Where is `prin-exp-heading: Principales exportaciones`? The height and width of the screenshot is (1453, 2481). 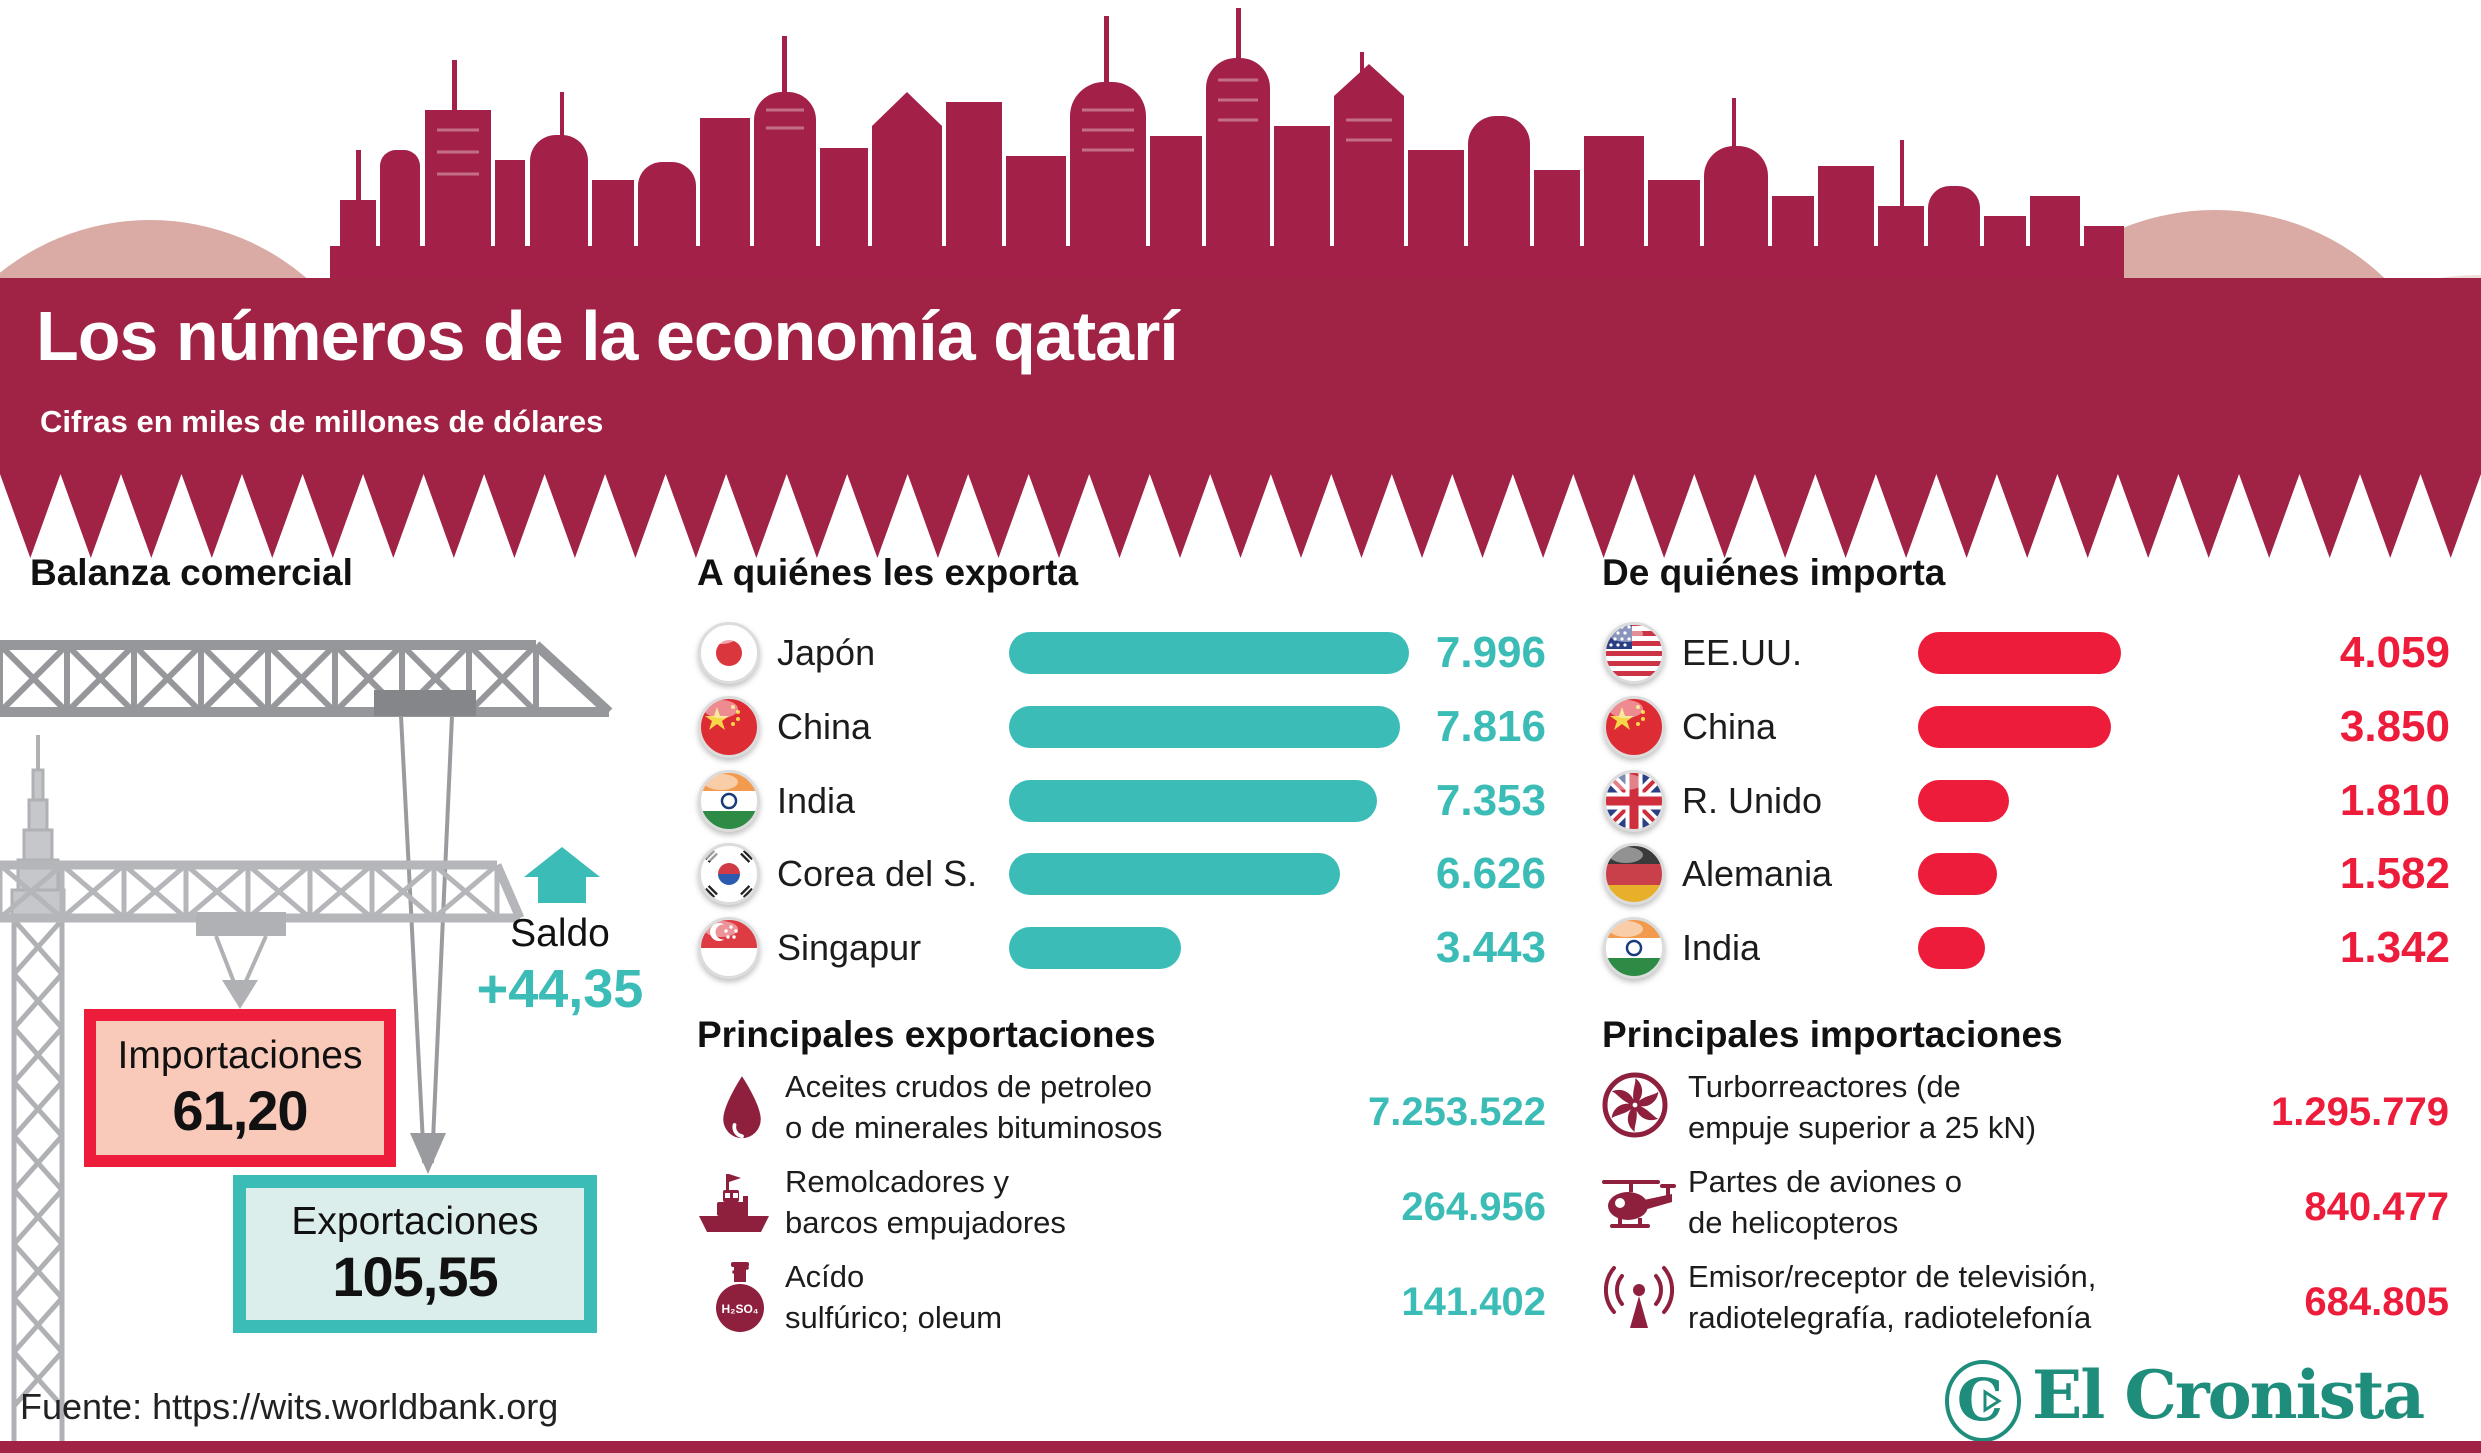
prin-exp-heading: Principales exportaciones is located at coordinates (926, 1034).